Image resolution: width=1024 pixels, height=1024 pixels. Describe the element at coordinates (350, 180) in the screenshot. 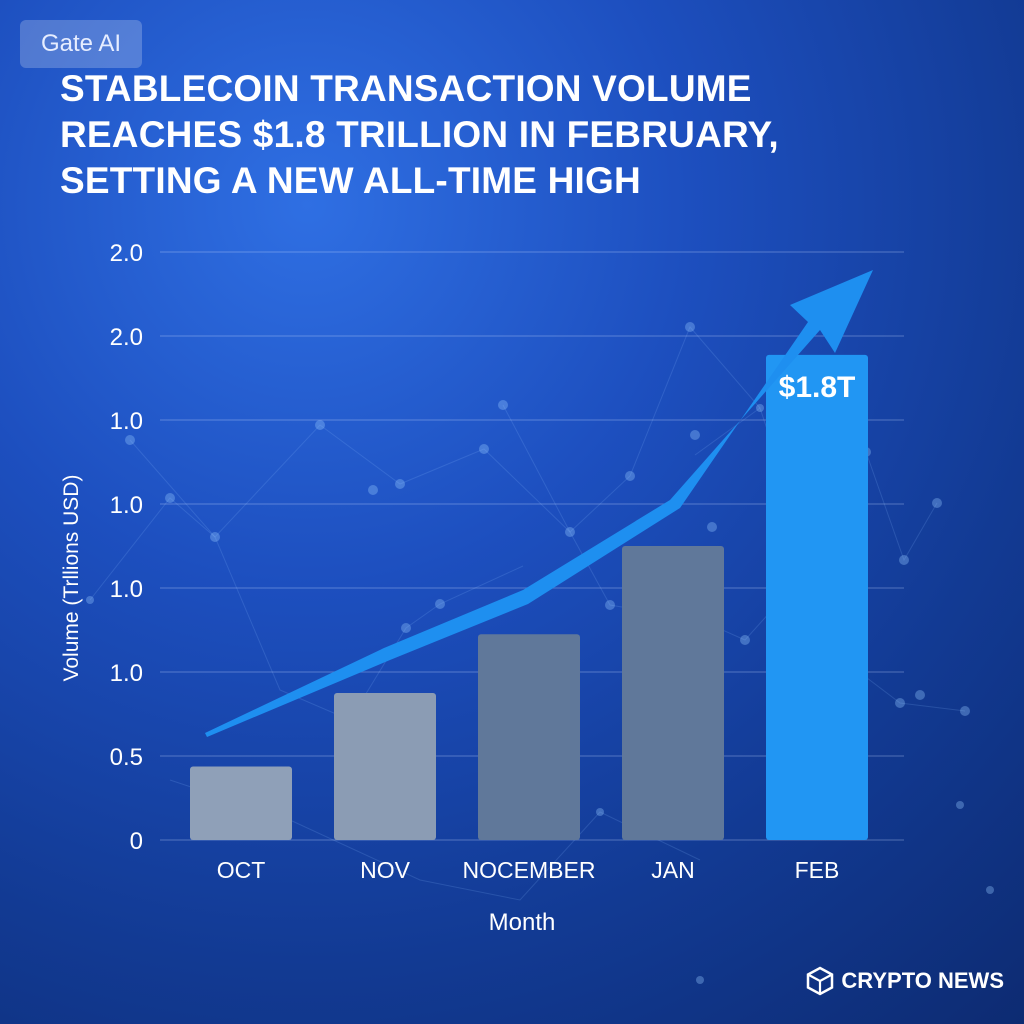

I see `headline-line-3: SETTING A NEW ALL-TIME HIGH` at that location.